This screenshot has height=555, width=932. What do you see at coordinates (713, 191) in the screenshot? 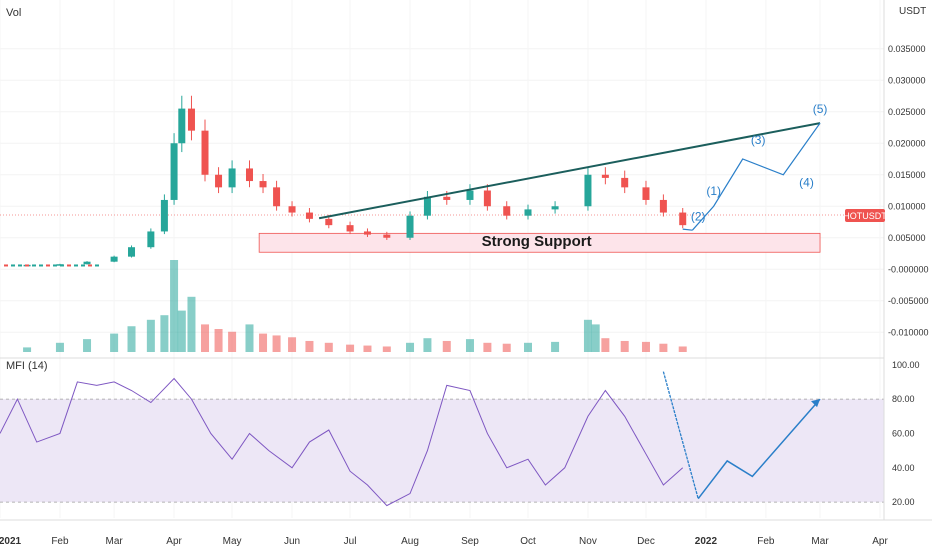
I see `wave-label: (1)` at bounding box center [713, 191].